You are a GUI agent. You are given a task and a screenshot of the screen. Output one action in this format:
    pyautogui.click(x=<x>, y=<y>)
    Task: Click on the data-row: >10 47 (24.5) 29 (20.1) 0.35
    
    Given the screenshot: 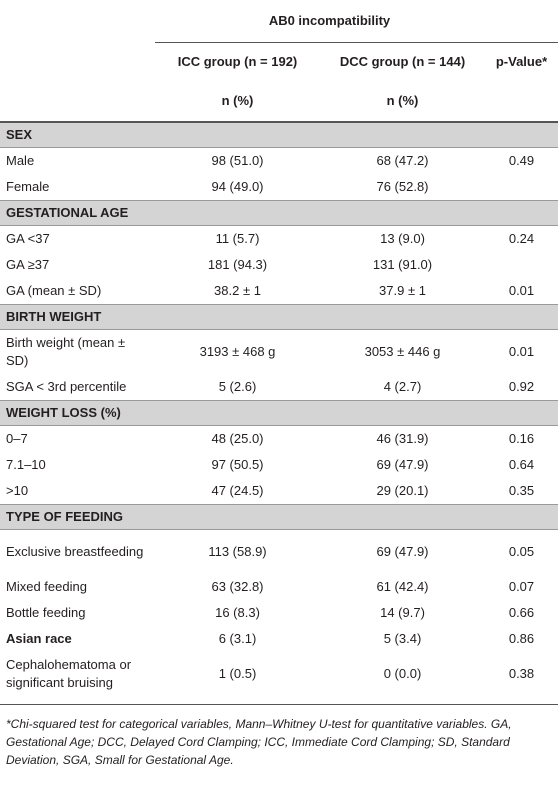 What is the action you would take?
    pyautogui.click(x=279, y=491)
    